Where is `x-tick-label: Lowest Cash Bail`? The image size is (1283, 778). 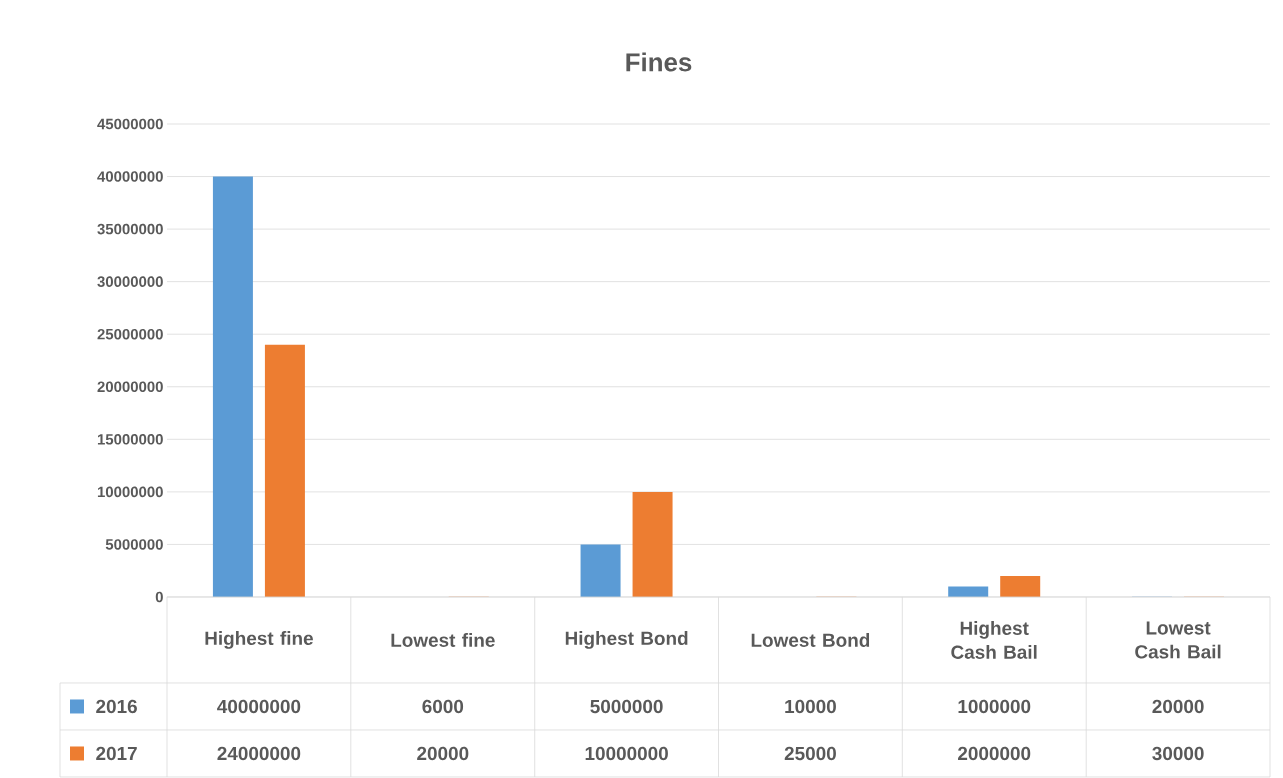
x-tick-label: Lowest Cash Bail is located at coordinates (1178, 640).